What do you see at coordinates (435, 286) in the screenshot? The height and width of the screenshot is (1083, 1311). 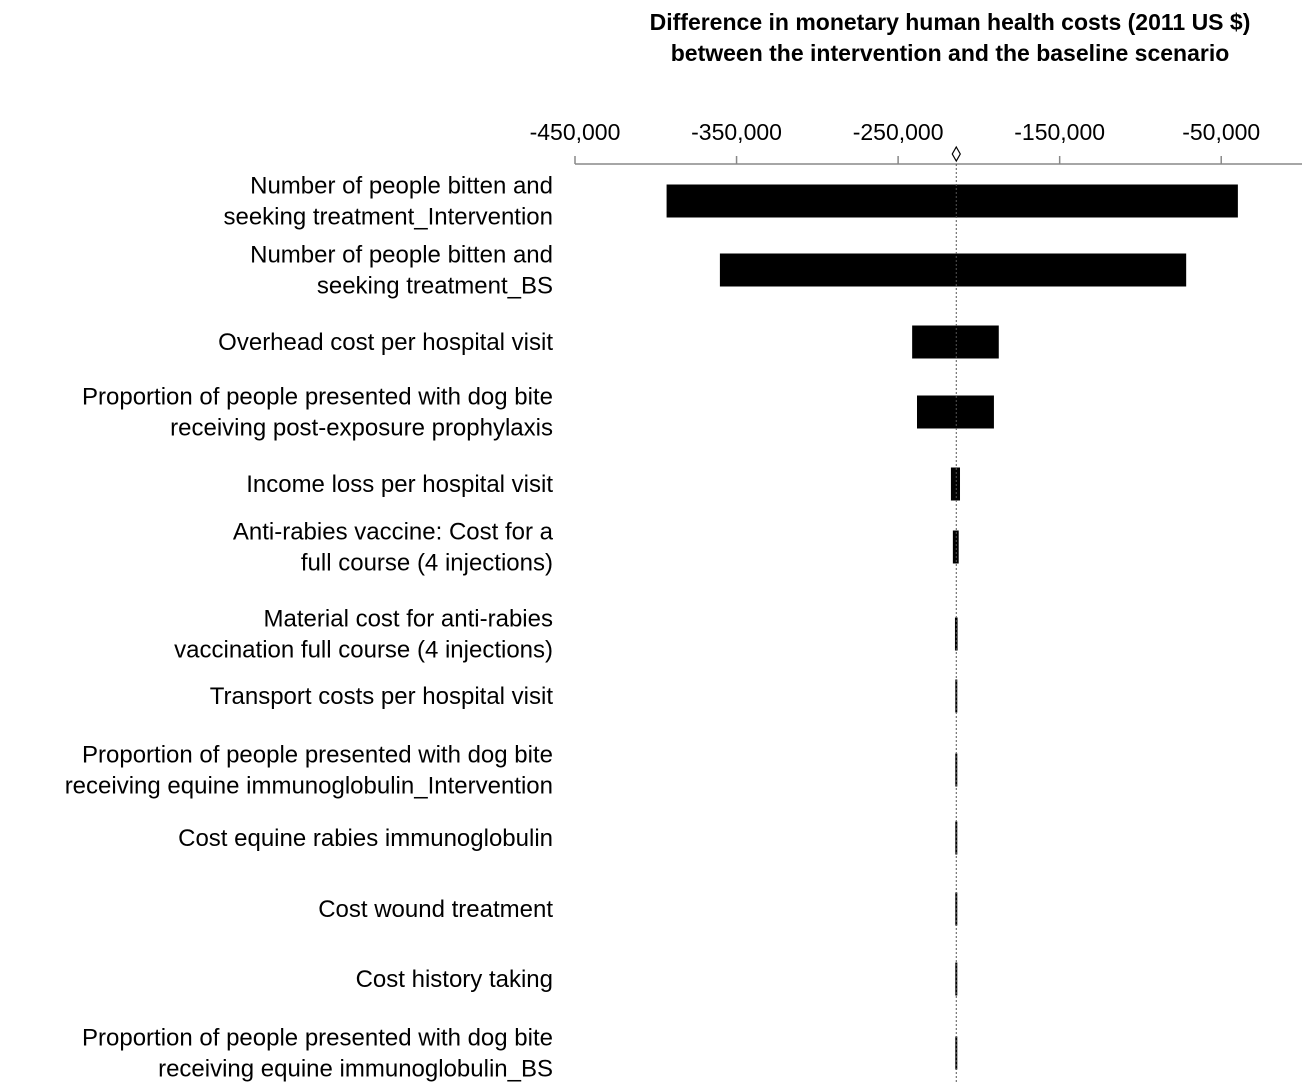 I see `category-label: seeking treatment_BS` at bounding box center [435, 286].